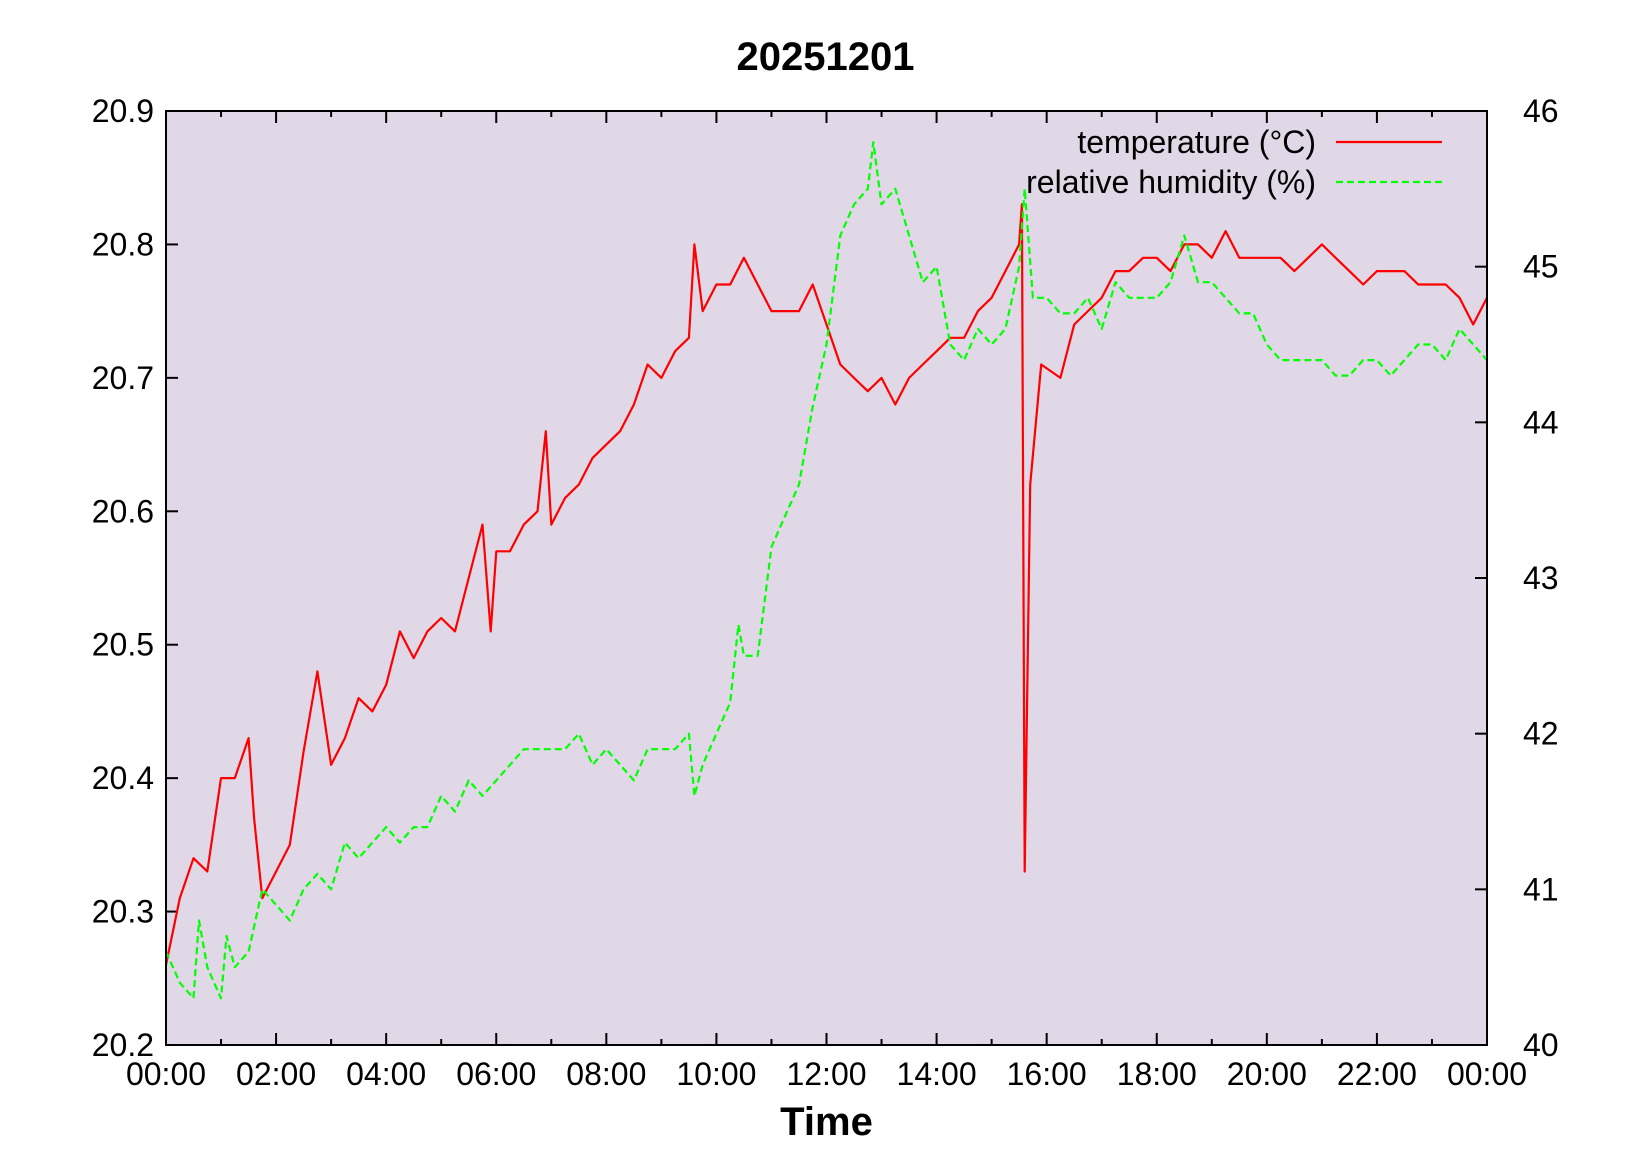 This screenshot has width=1650, height=1155. What do you see at coordinates (1541, 889) in the screenshot?
I see `y2-tick-label: 41` at bounding box center [1541, 889].